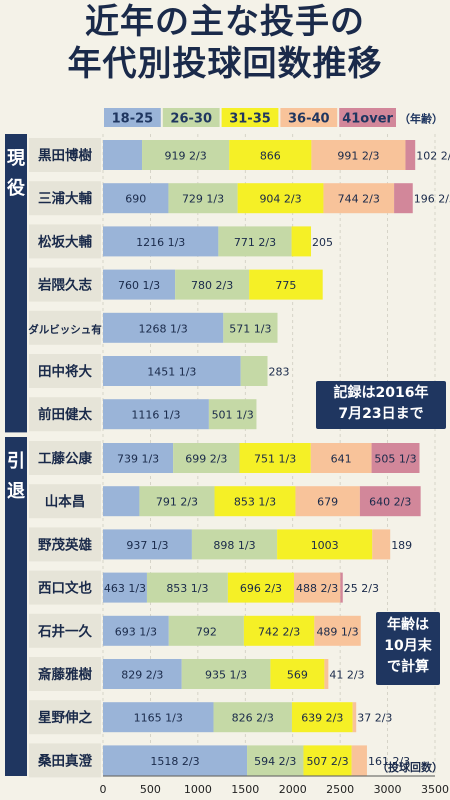  I want to click on player-name: 星野伸之, so click(65, 717).